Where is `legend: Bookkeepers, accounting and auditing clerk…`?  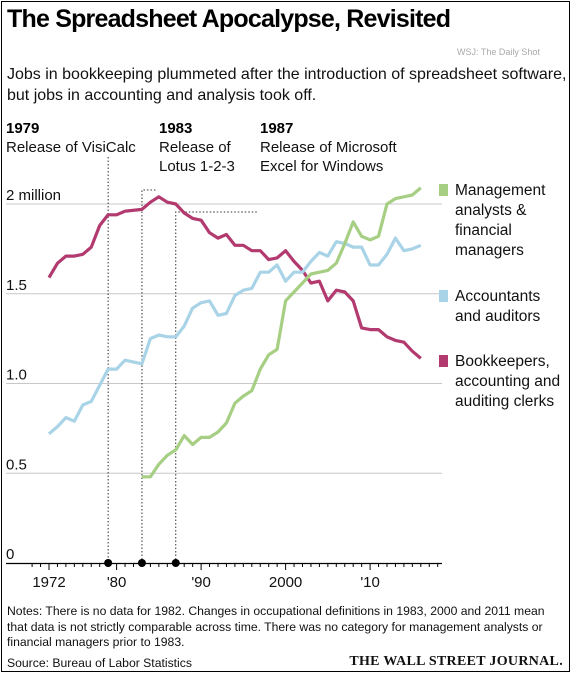
legend: Bookkeepers, accounting and auditing clerk… is located at coordinates (499, 296).